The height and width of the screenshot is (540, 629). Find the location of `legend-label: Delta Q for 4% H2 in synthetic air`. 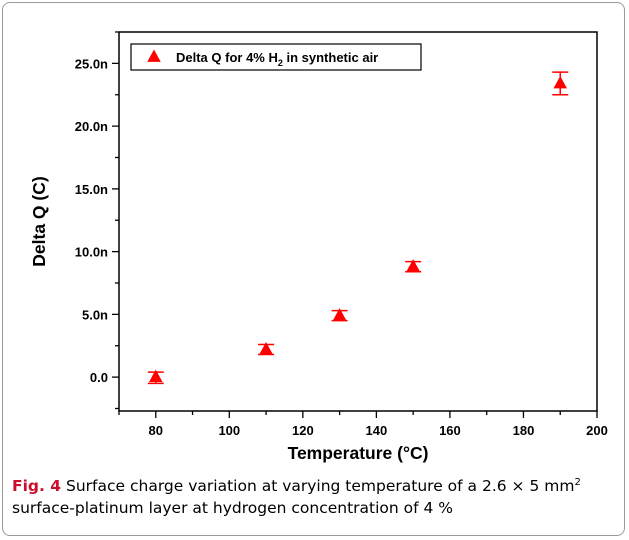

legend-label: Delta Q for 4% H2 in synthetic air is located at coordinates (277, 59).